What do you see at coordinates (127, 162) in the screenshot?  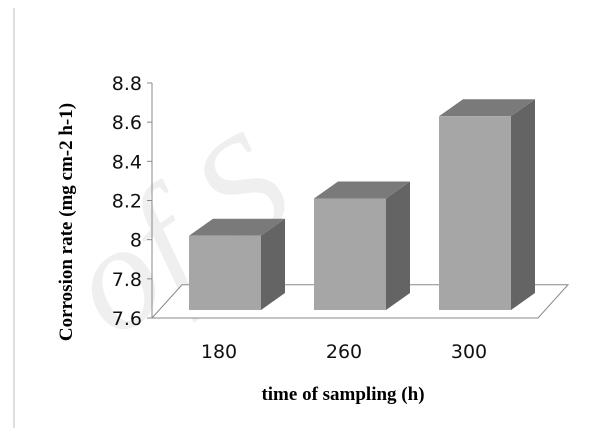 I see `y-tick-label: 8.4` at bounding box center [127, 162].